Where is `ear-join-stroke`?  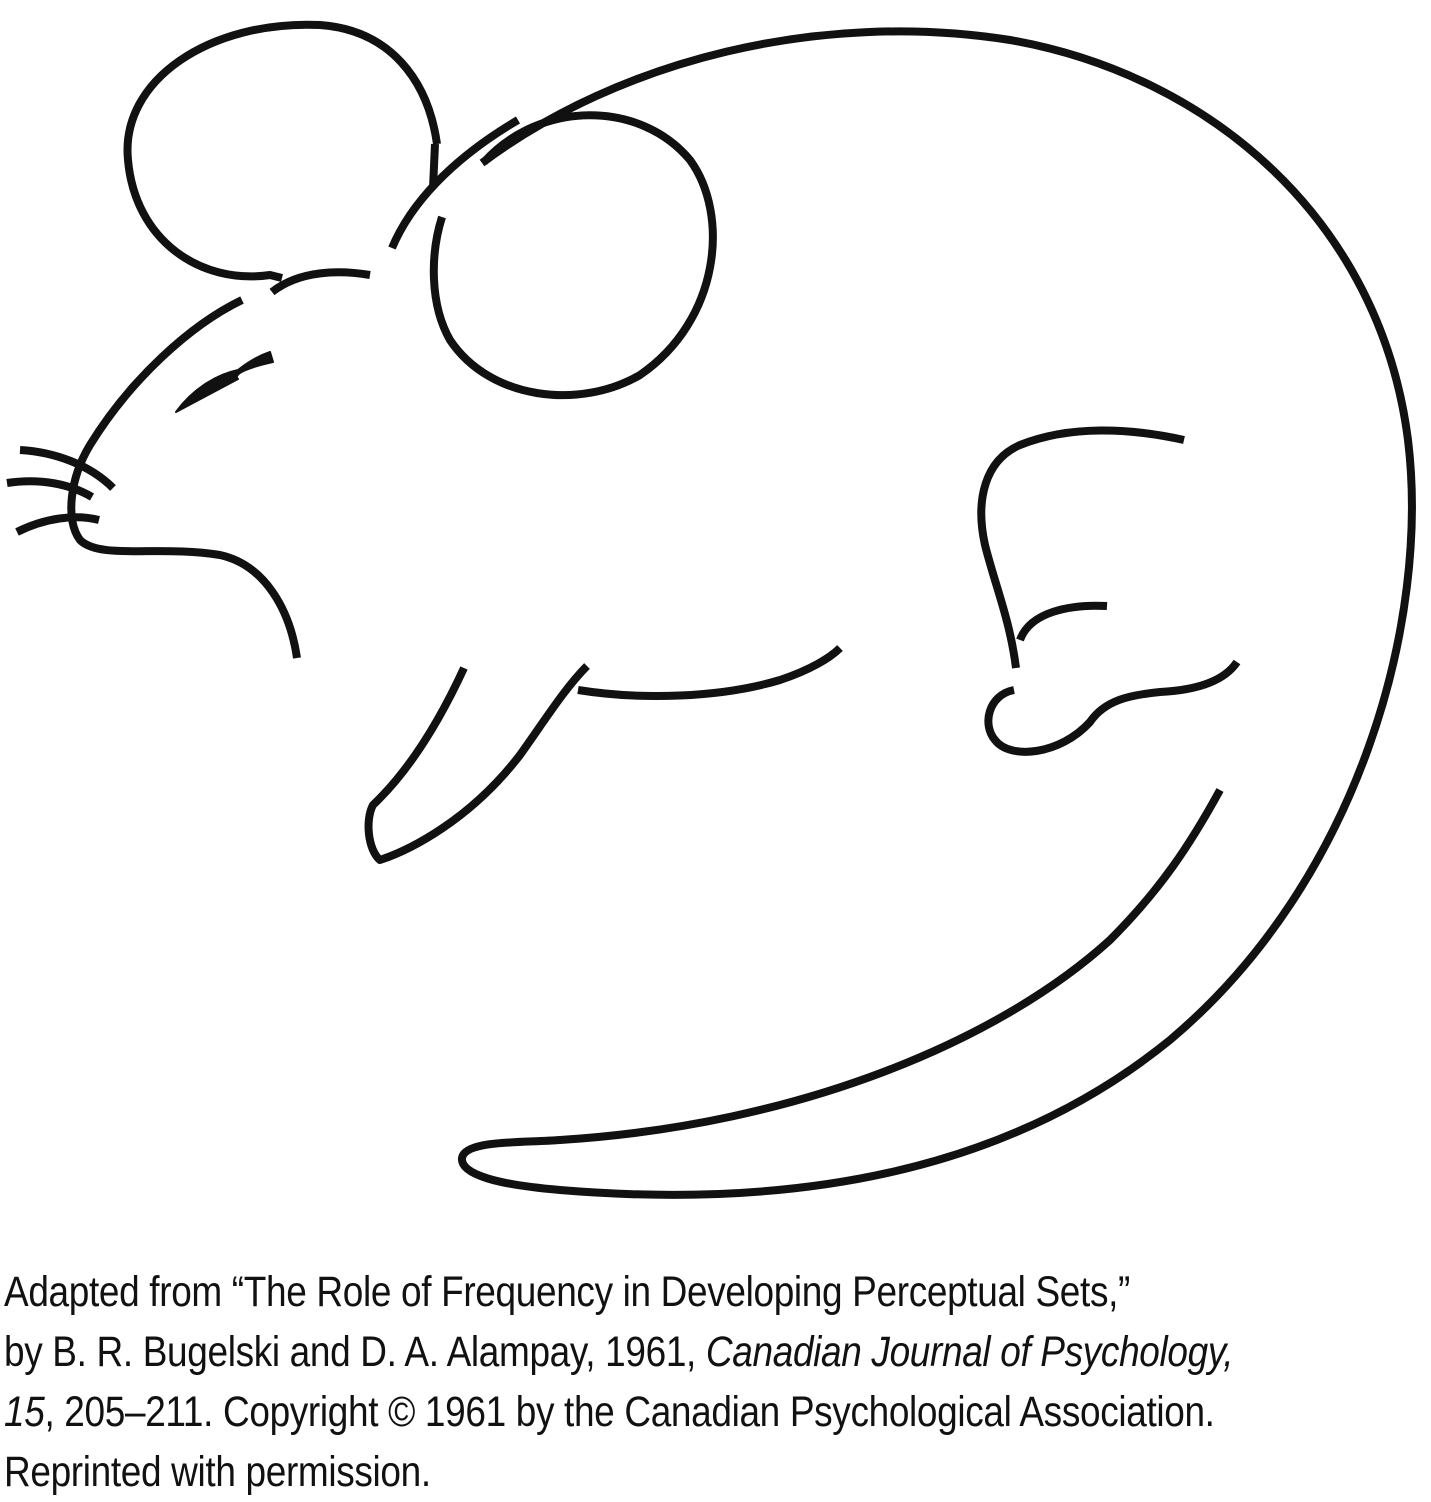 ear-join-stroke is located at coordinates (434, 166).